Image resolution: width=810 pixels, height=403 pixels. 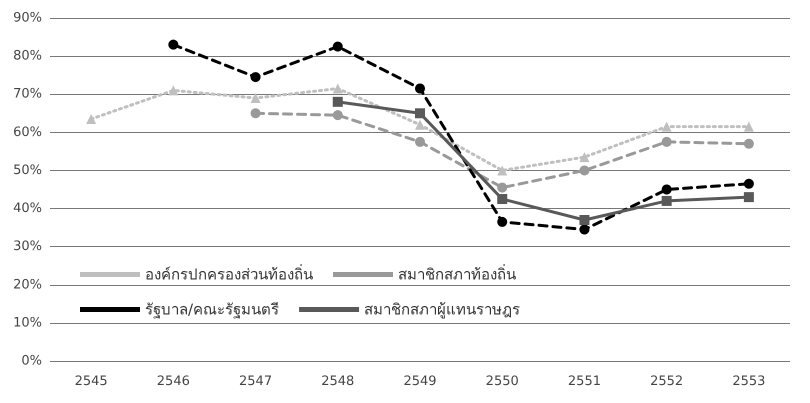 What do you see at coordinates (27, 56) in the screenshot?
I see `y-tick-label: 80%` at bounding box center [27, 56].